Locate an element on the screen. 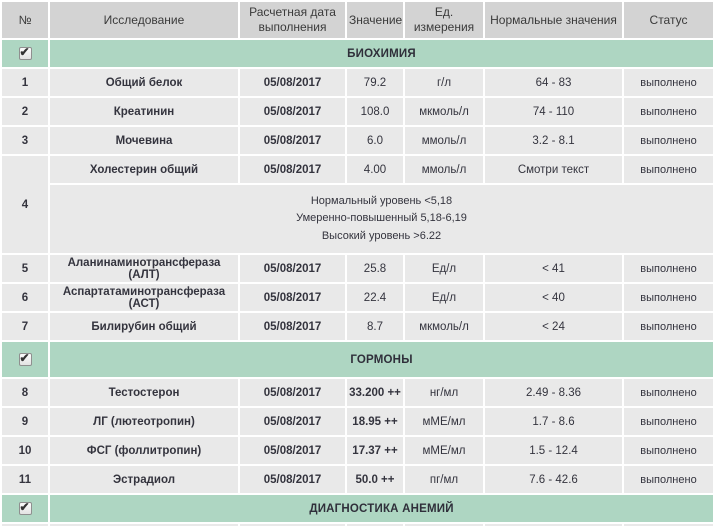 The image size is (715, 526). row-number-cell: 1 is located at coordinates (25, 82).